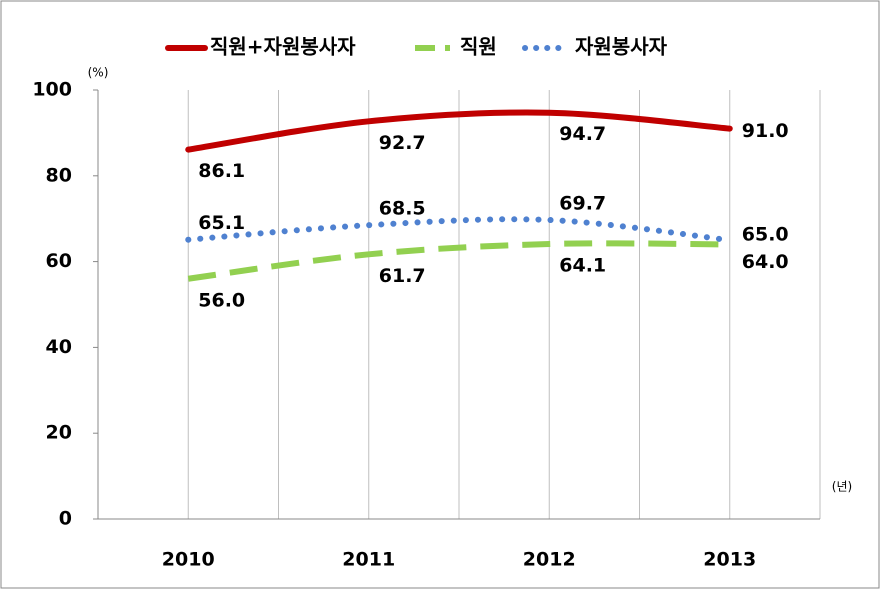 The image size is (882, 591). I want to click on data-label: 65.1, so click(221, 223).